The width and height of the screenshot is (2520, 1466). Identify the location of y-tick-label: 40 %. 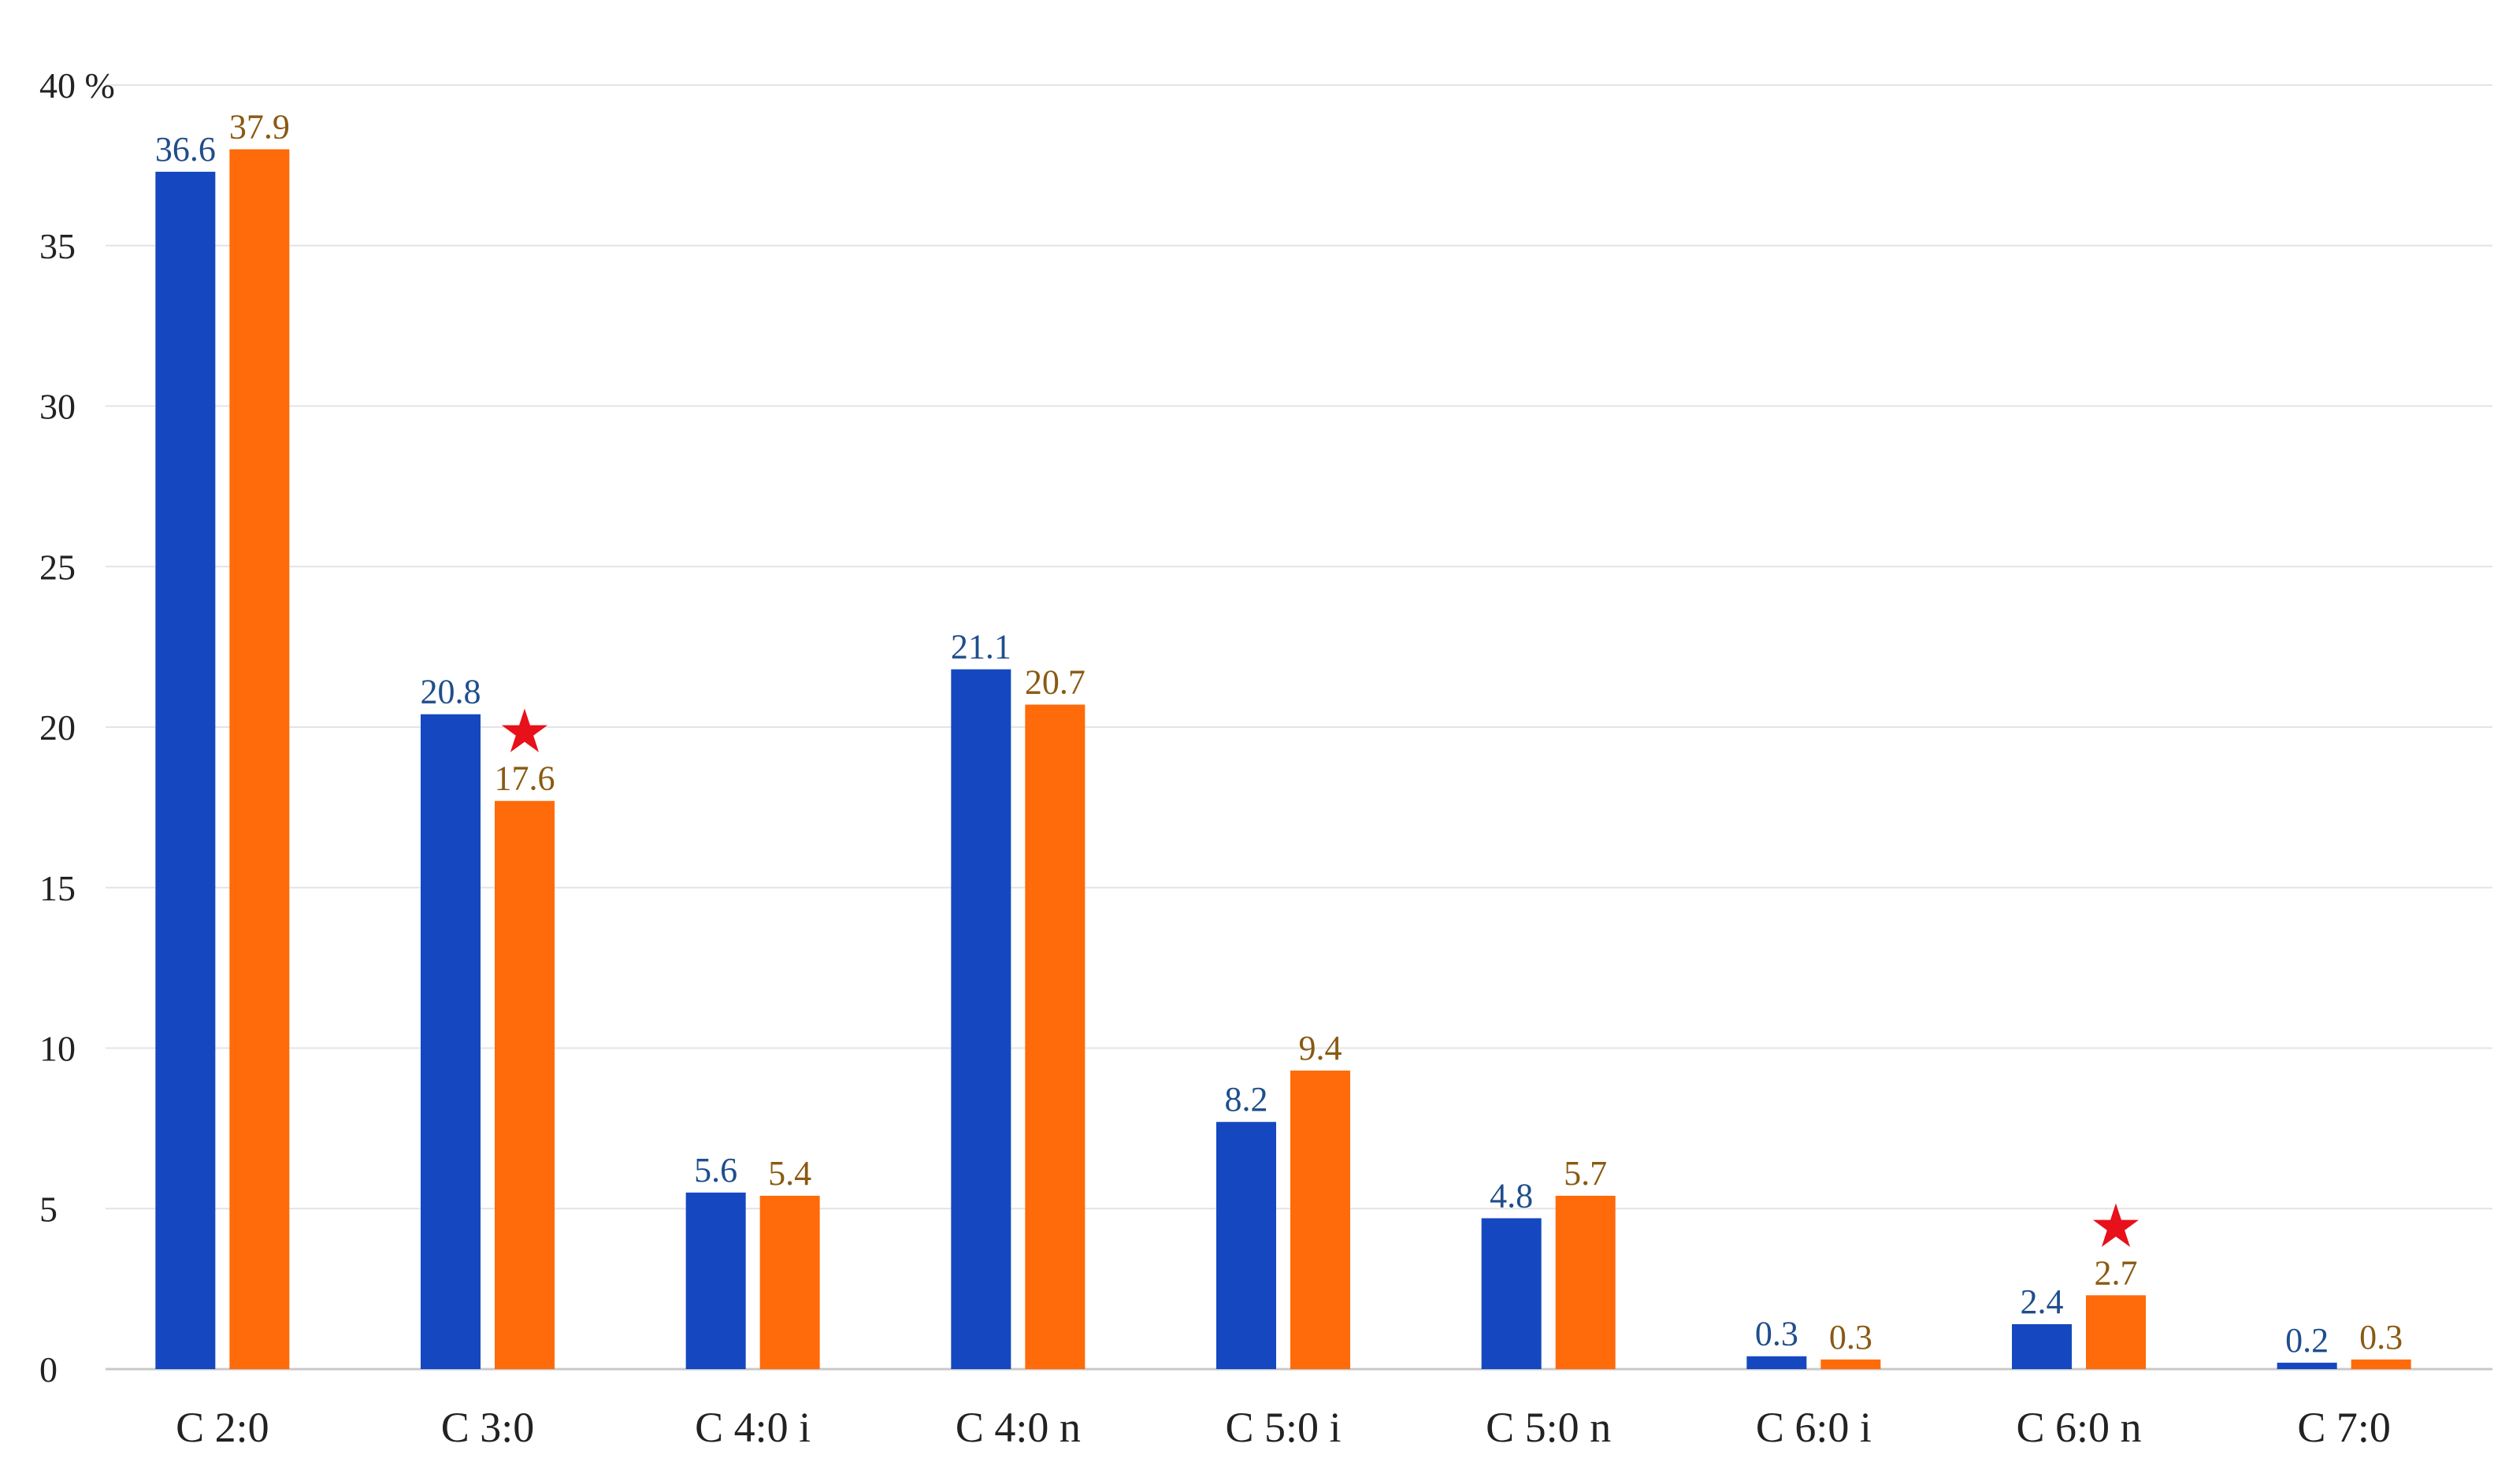
(77, 85).